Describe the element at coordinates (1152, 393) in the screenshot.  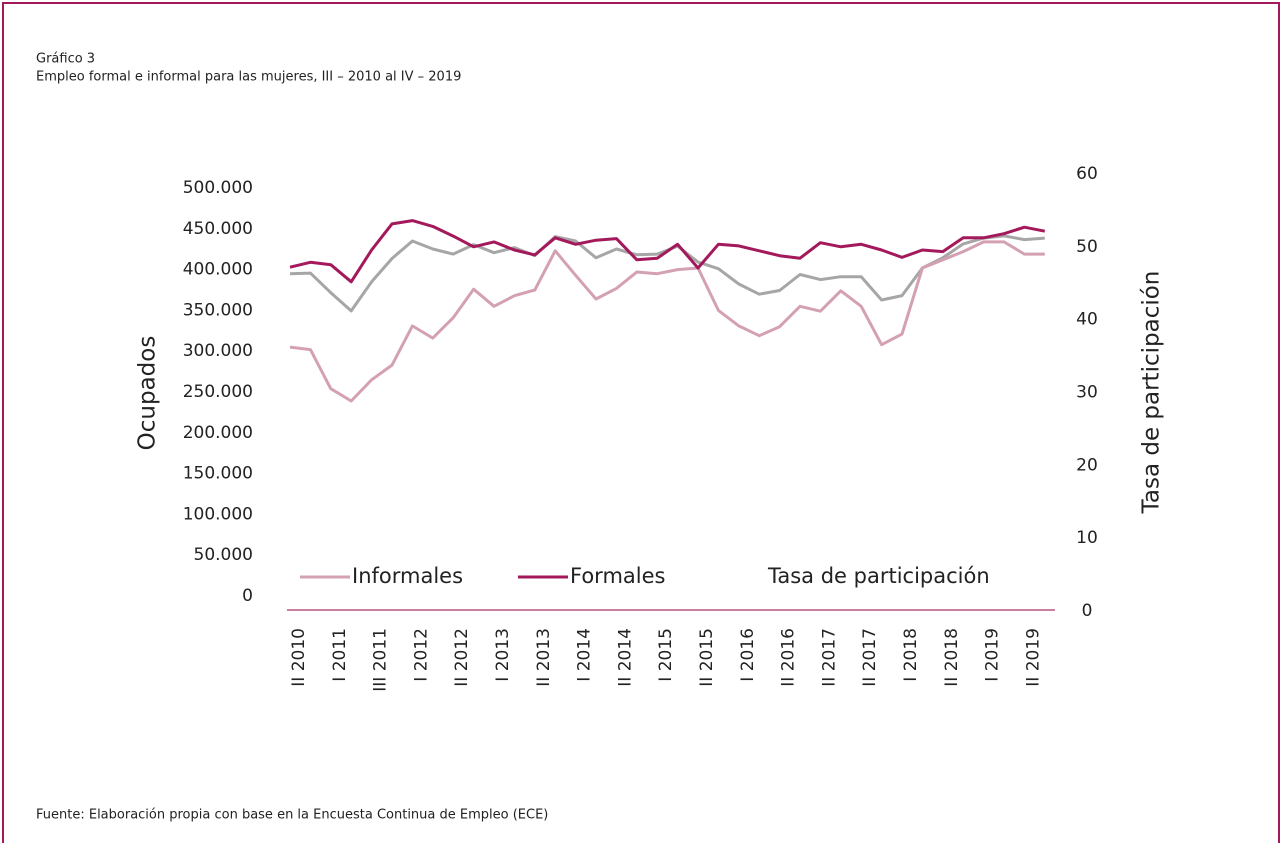
I see `y2-axis-title: Tasa de participación` at that location.